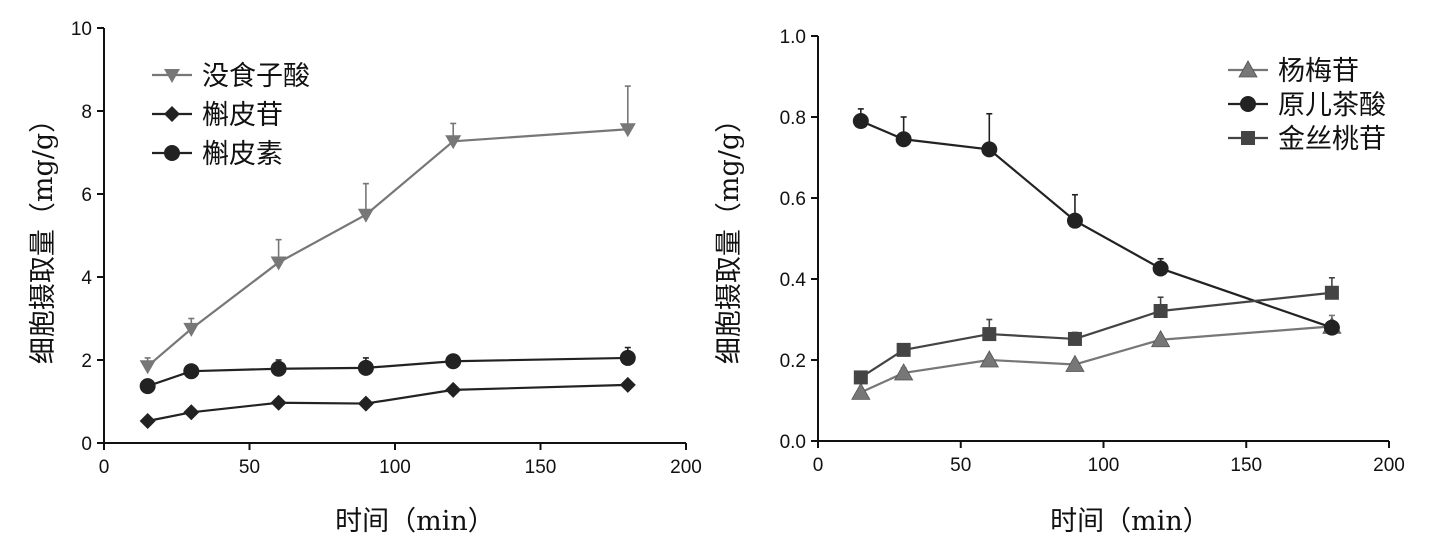  What do you see at coordinates (86, 278) in the screenshot?
I see `y-tick-label: 4` at bounding box center [86, 278].